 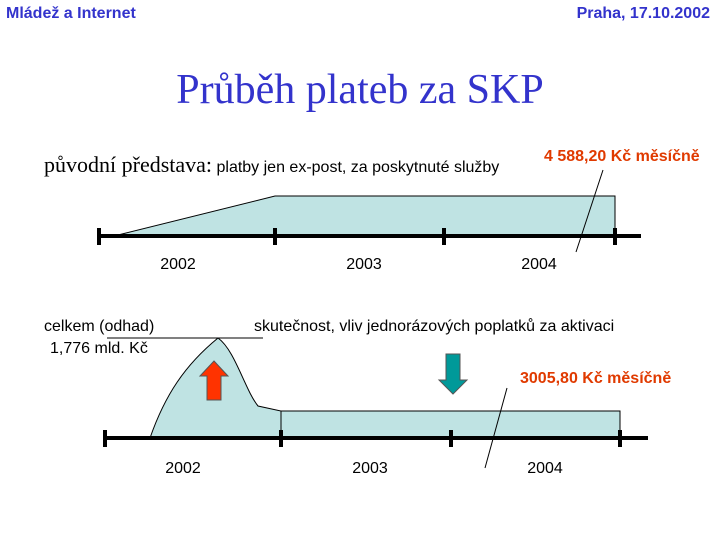 What do you see at coordinates (366, 215) in the screenshot?
I see `payment-shape` at bounding box center [366, 215].